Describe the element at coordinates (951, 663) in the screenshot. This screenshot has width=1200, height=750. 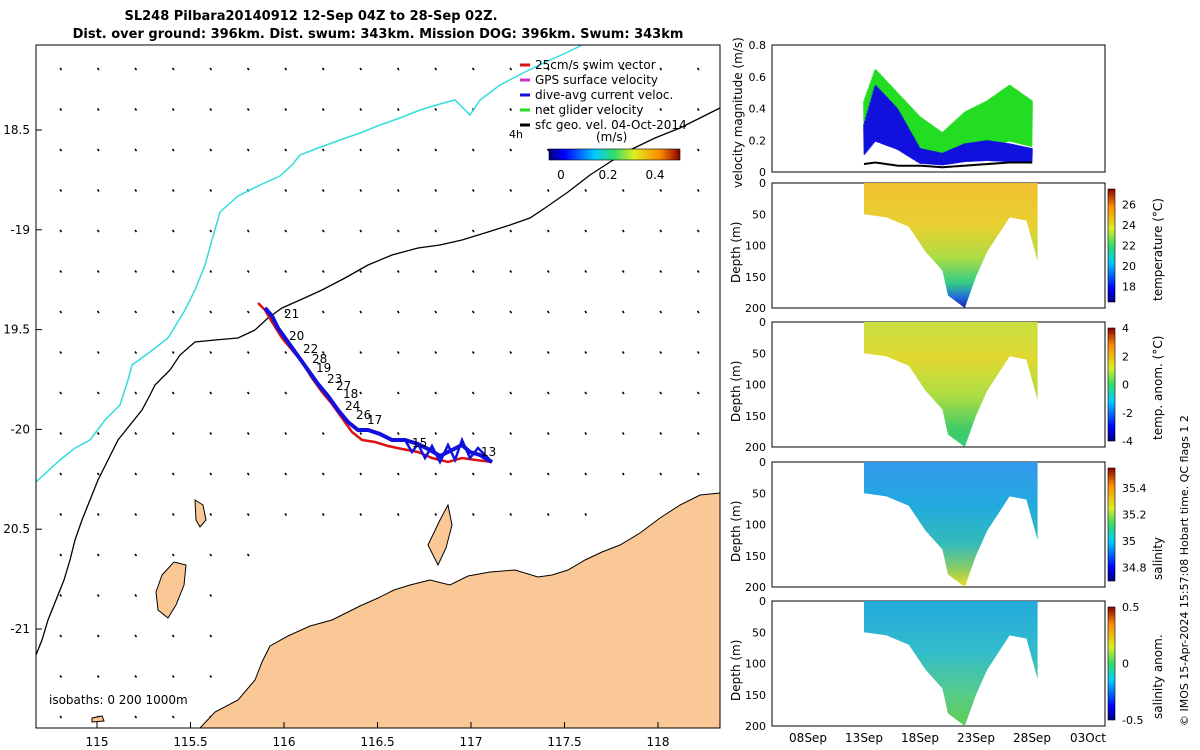
I see `section-fill` at that location.